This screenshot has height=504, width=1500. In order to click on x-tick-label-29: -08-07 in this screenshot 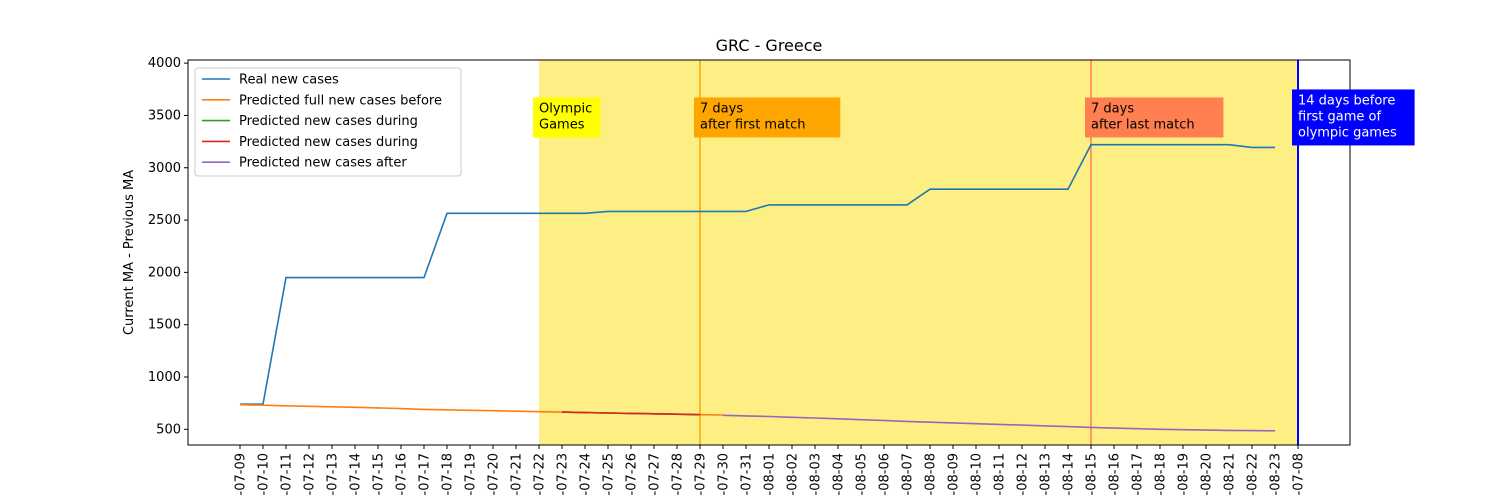, I will do `click(908, 474)`.